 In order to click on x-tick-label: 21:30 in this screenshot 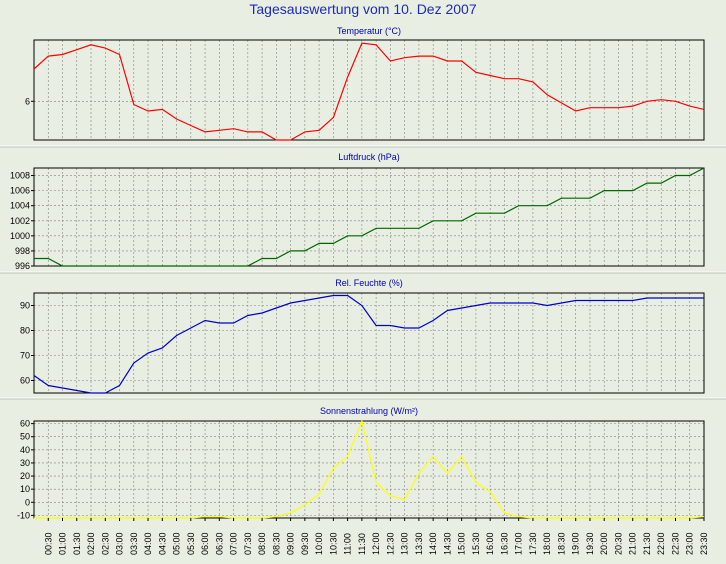, I will do `click(647, 543)`.